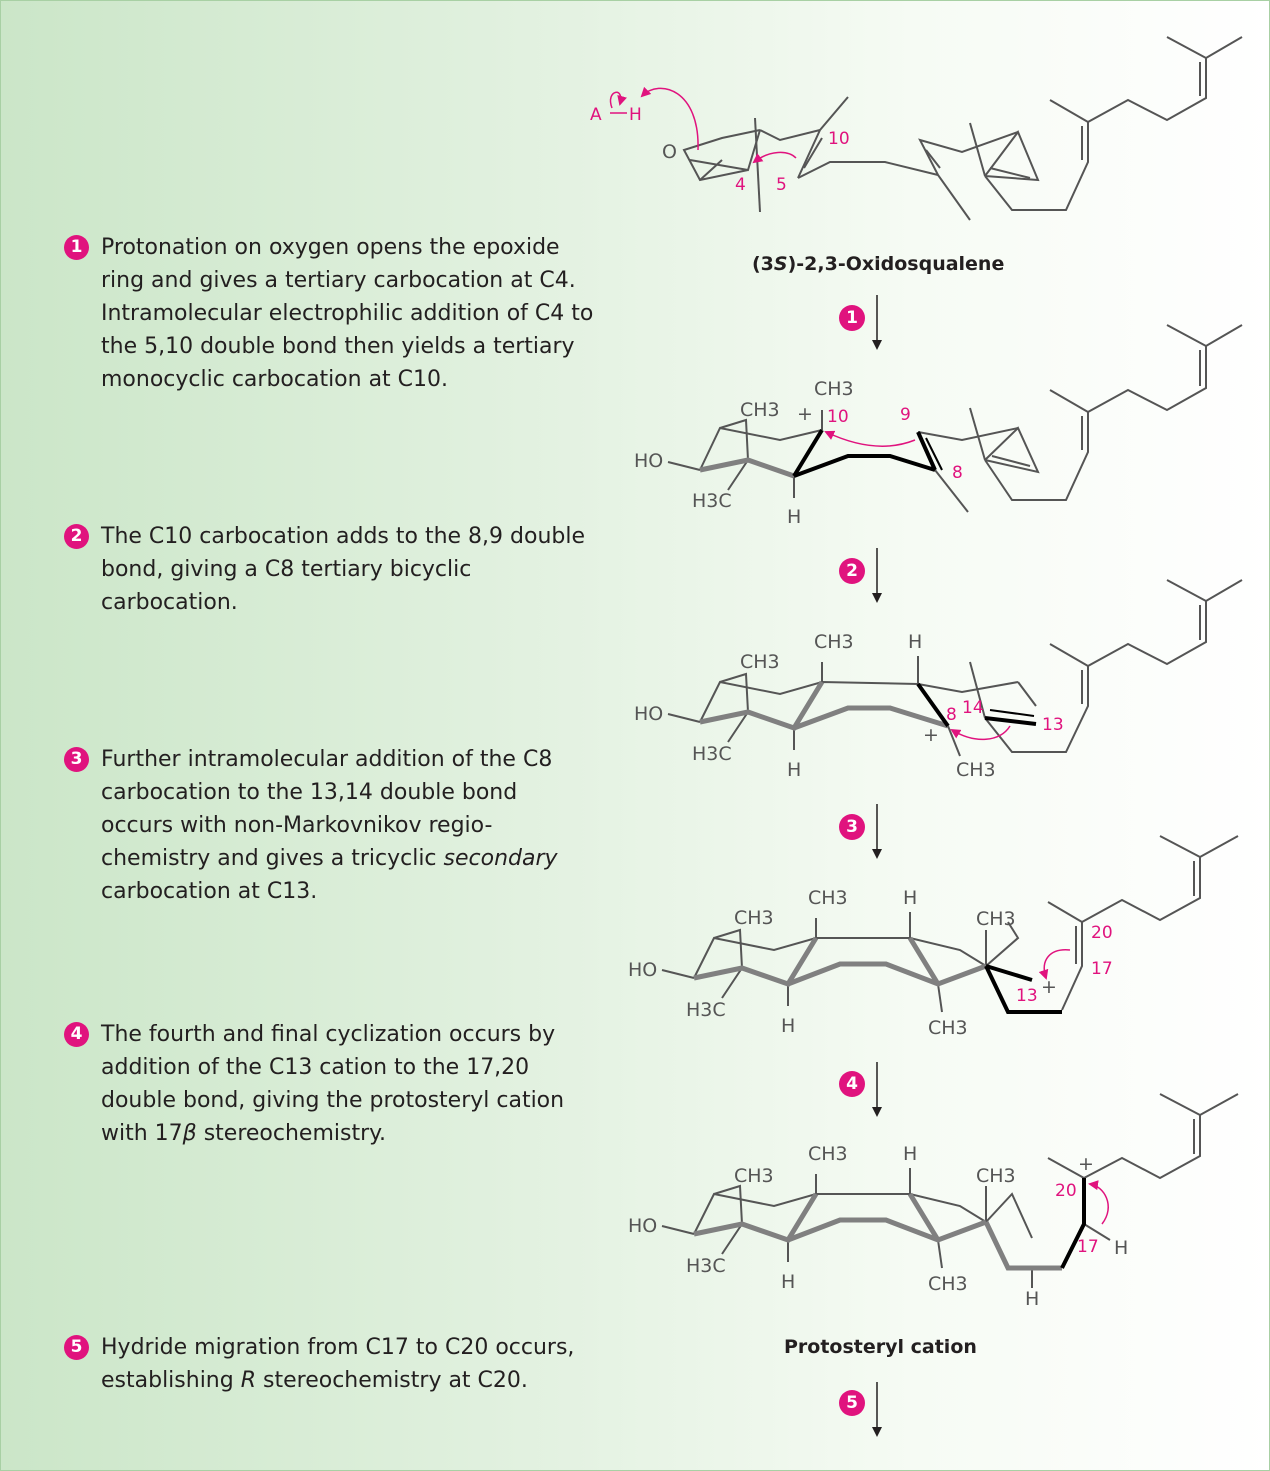 Image resolution: width=1270 pixels, height=1471 pixels. I want to click on step-5-text-b: stereochemistry at C20., so click(392, 1380).